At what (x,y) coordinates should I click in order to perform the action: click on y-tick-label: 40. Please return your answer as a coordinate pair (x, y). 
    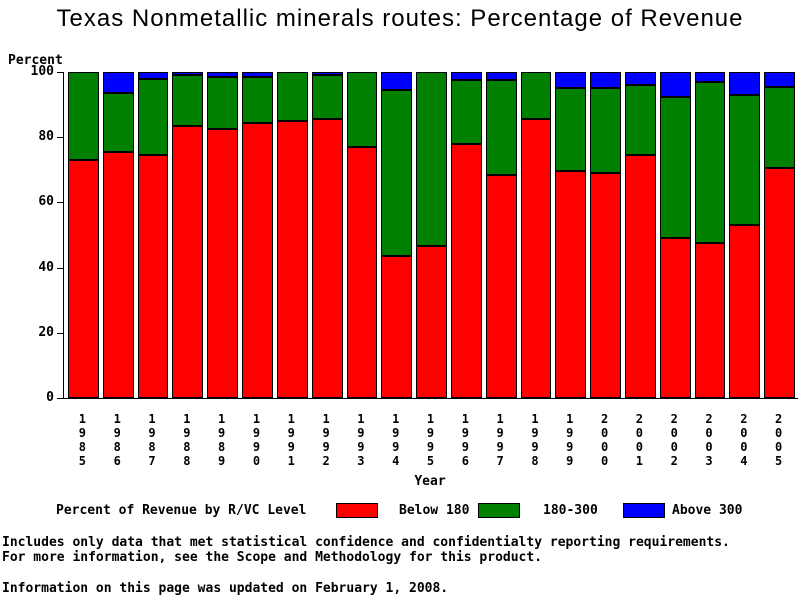
    Looking at the image, I should click on (46, 267).